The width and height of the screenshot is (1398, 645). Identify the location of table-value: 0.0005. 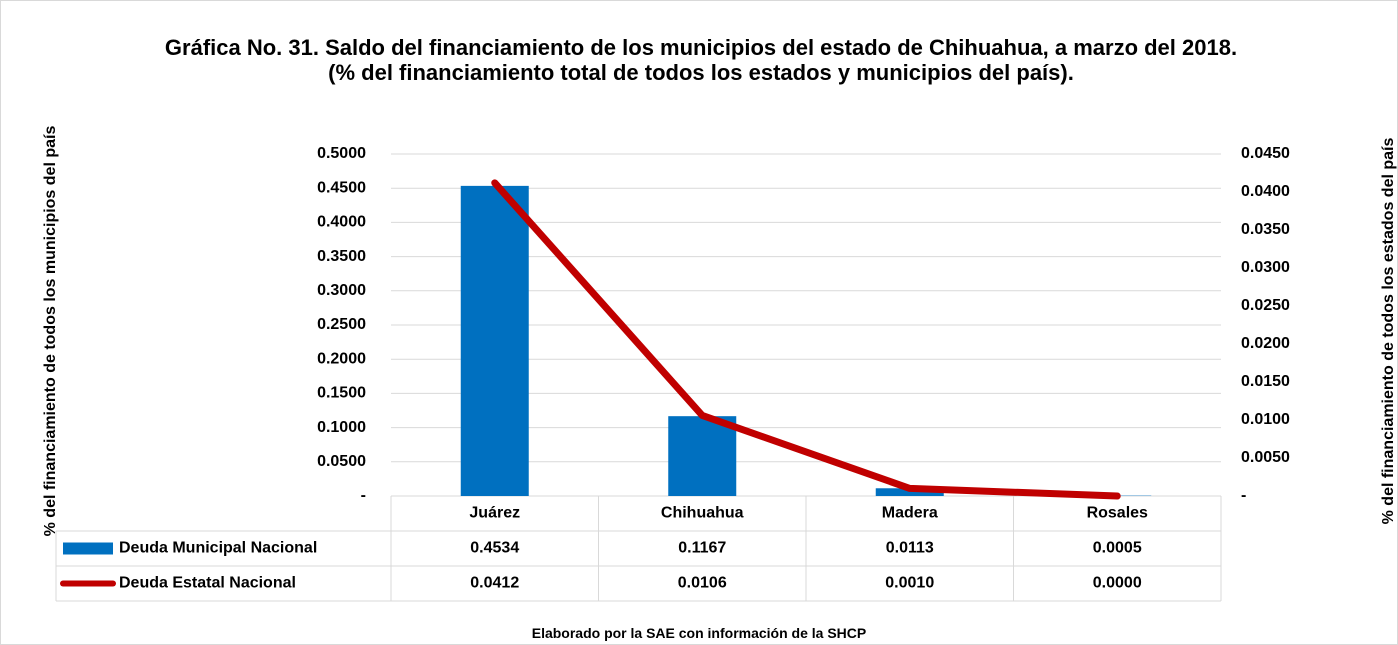
(1117, 548).